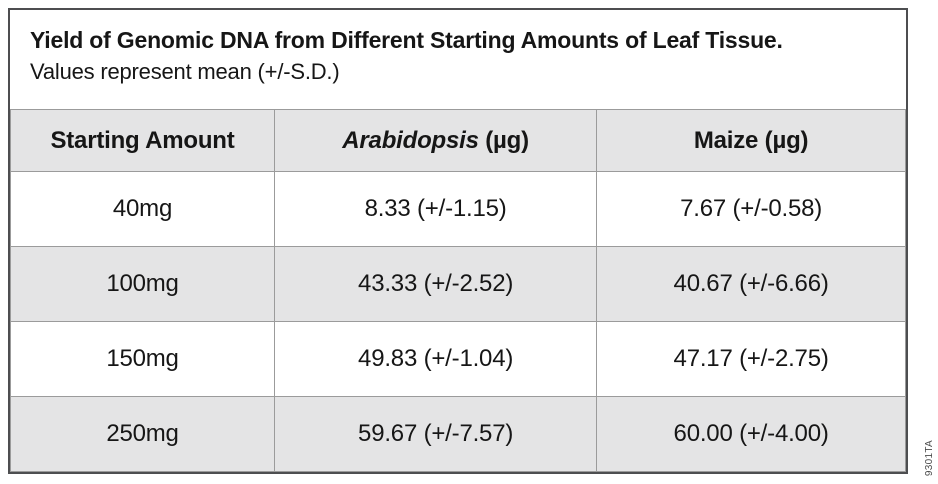 The height and width of the screenshot is (484, 938). I want to click on cell-maize: 7.67 (+/-0.58), so click(751, 209).